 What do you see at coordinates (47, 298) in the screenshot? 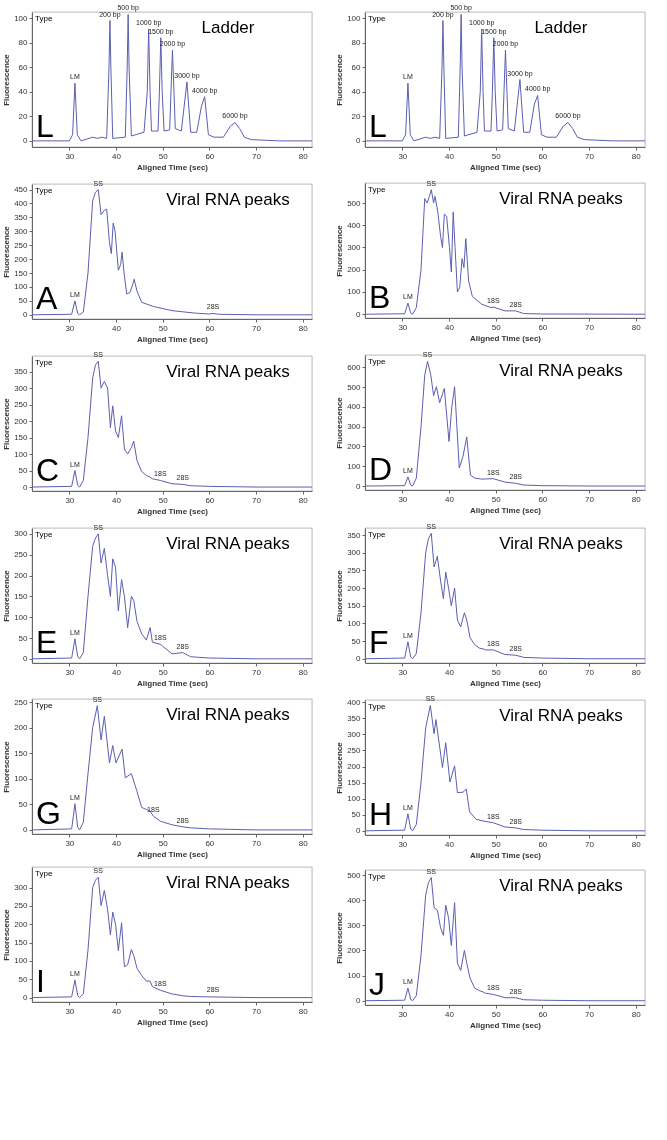
I see `annotation: A` at bounding box center [47, 298].